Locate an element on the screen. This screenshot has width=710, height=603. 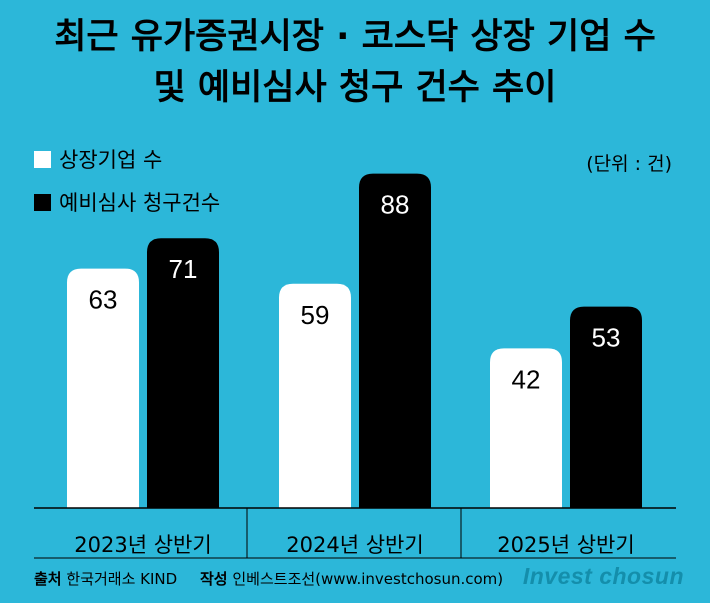
author-text: 인베스트조선(www.investchosun.com) is located at coordinates (368, 579).